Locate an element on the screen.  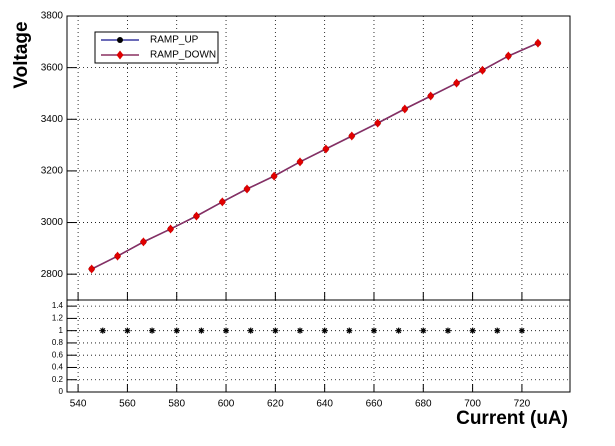
y-tick-label: 3600 is located at coordinates (52, 67).